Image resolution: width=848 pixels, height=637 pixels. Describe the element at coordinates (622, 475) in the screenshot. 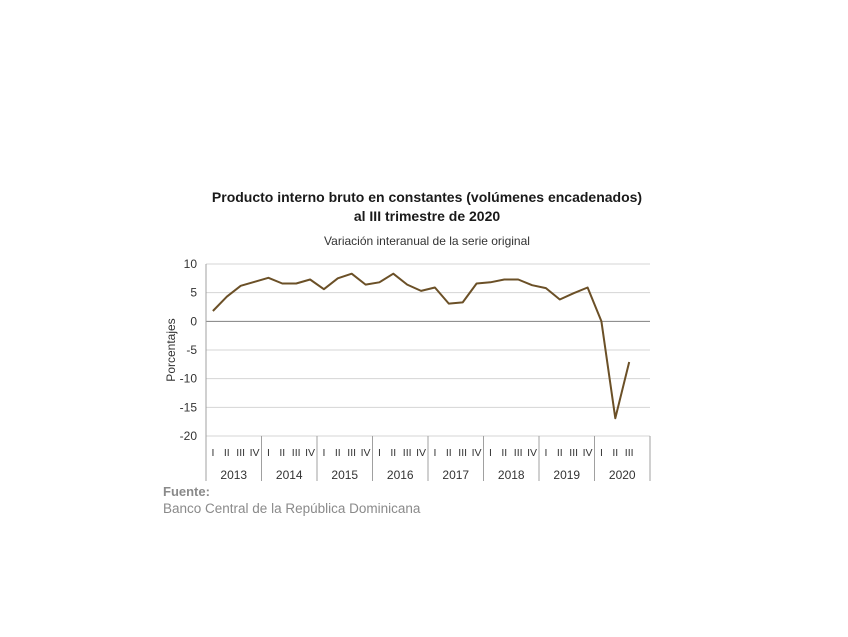

I see `x-tick-label-year: 2020` at that location.